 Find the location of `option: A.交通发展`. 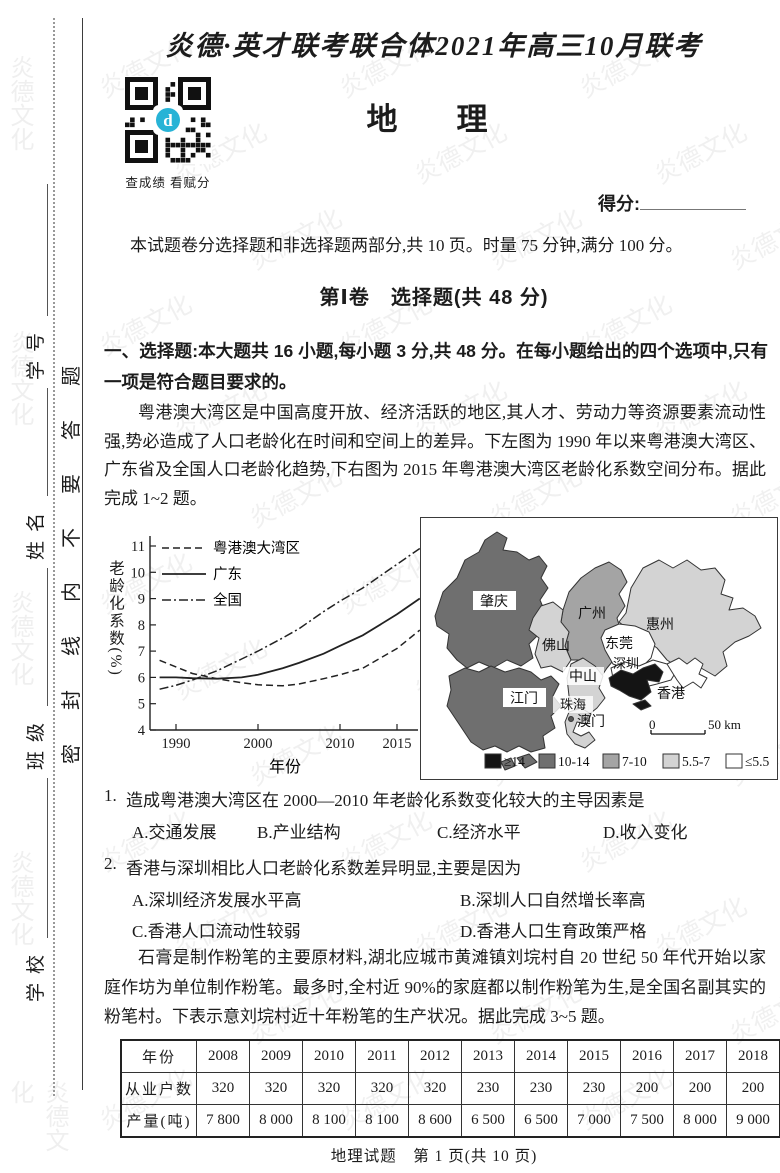

option: A.交通发展 is located at coordinates (174, 832).